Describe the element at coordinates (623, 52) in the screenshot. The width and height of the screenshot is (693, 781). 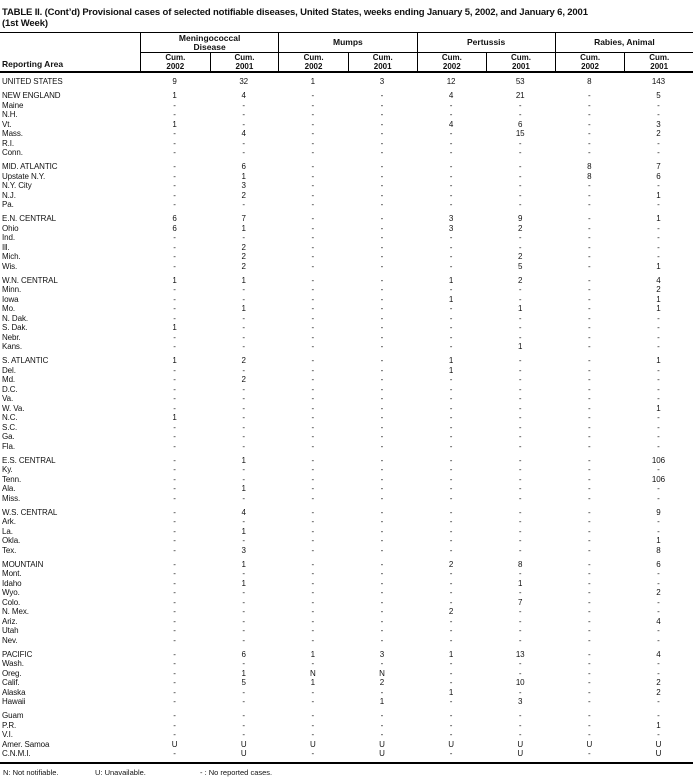
I see `column-group: Rabies, Animal Cum. 2002 Cum. 2001` at that location.